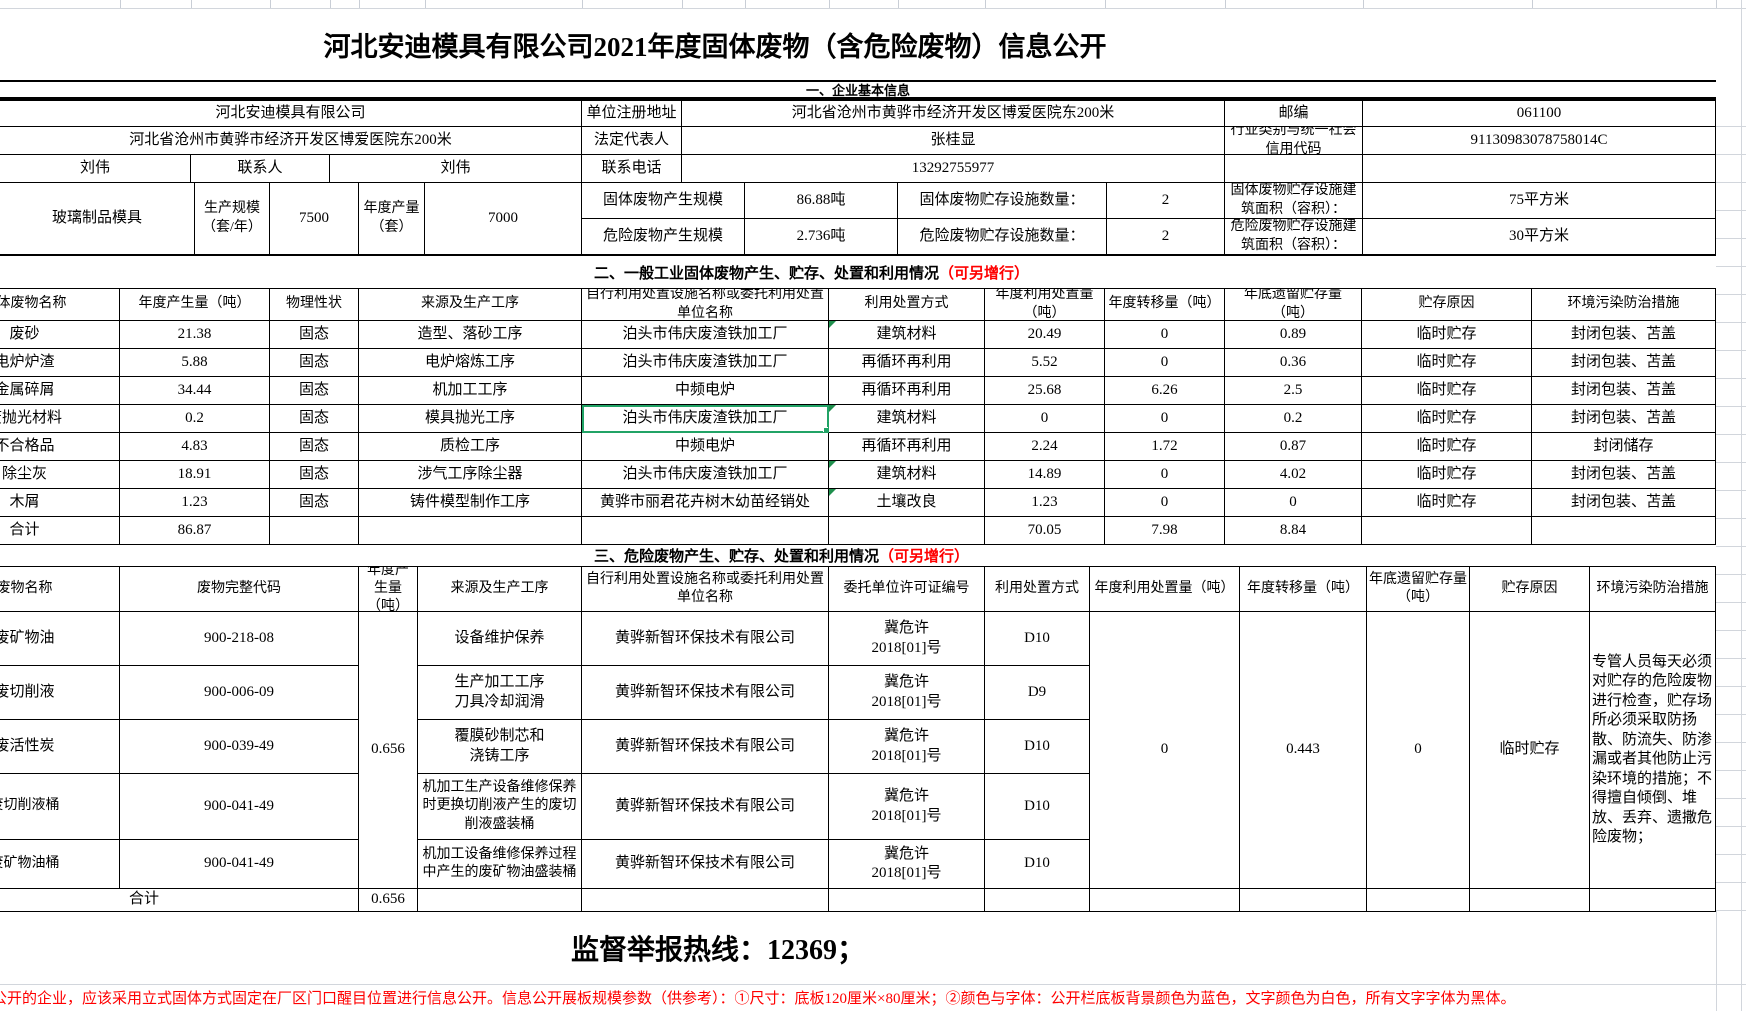  I want to click on storage-reason-cell, so click(1447, 531).